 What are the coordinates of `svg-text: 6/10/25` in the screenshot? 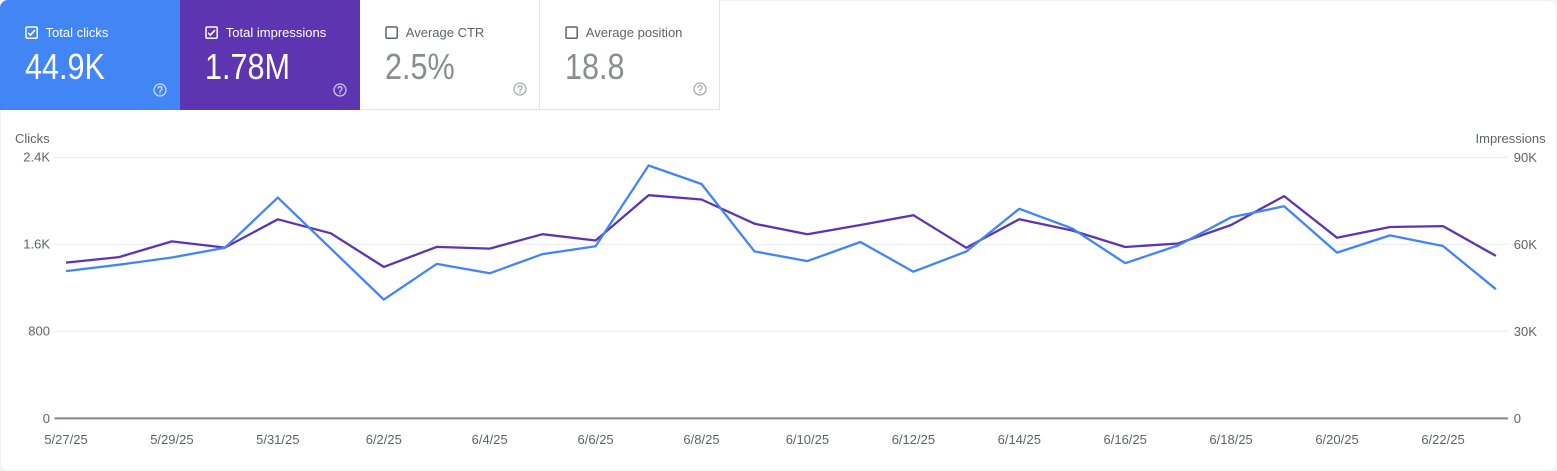 It's located at (807, 439).